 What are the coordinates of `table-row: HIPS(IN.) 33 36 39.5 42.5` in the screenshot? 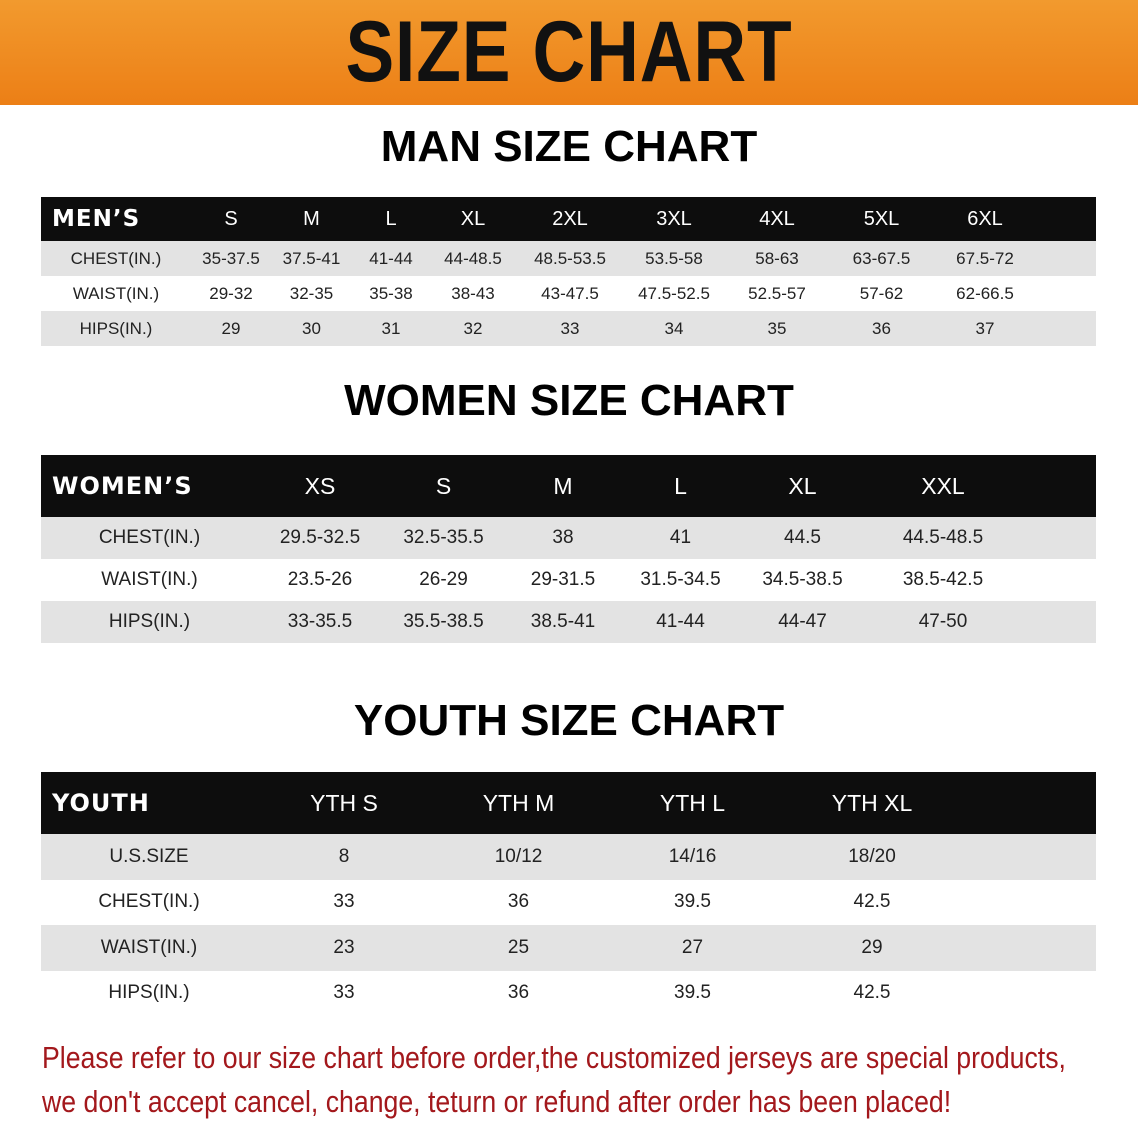 It's located at (568, 993).